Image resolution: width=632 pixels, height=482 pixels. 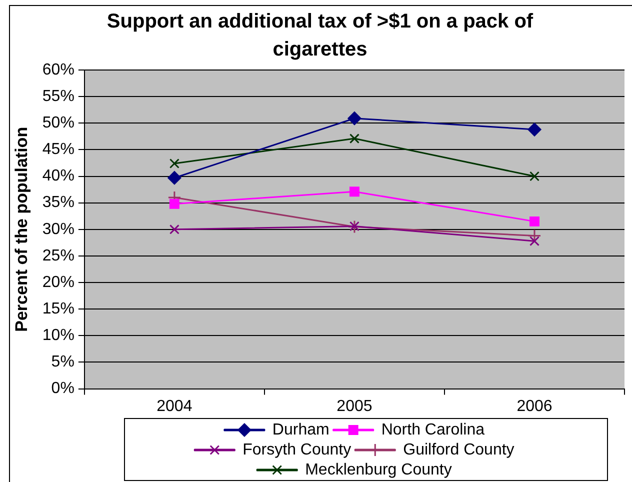 I want to click on y-tick-label: 20%, so click(x=58, y=282).